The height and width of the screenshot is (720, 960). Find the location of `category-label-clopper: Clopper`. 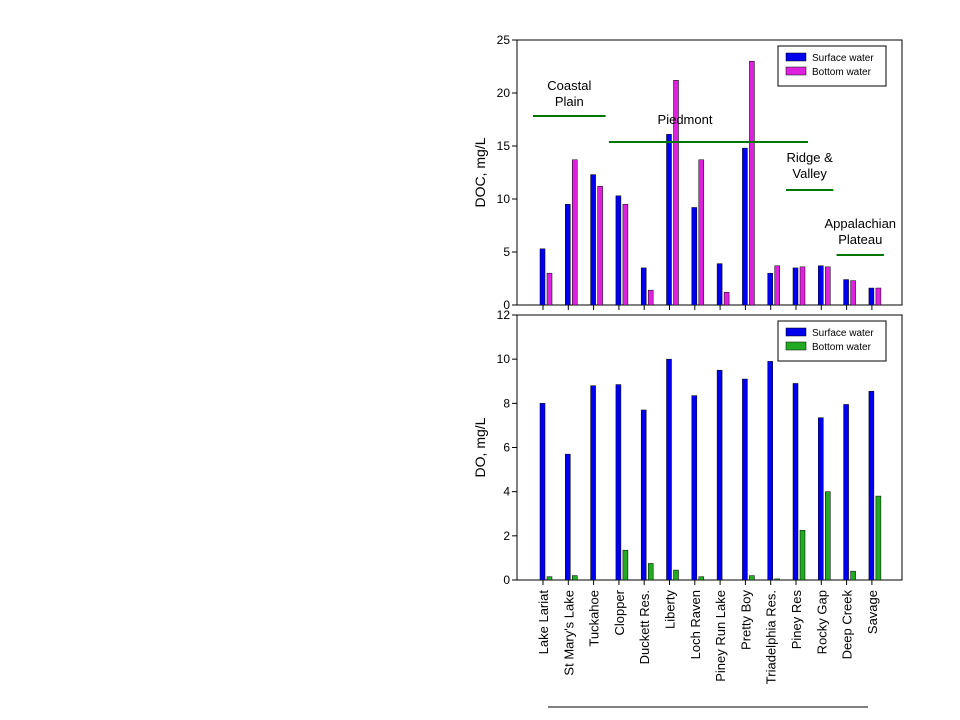

category-label-clopper: Clopper is located at coordinates (619, 612).